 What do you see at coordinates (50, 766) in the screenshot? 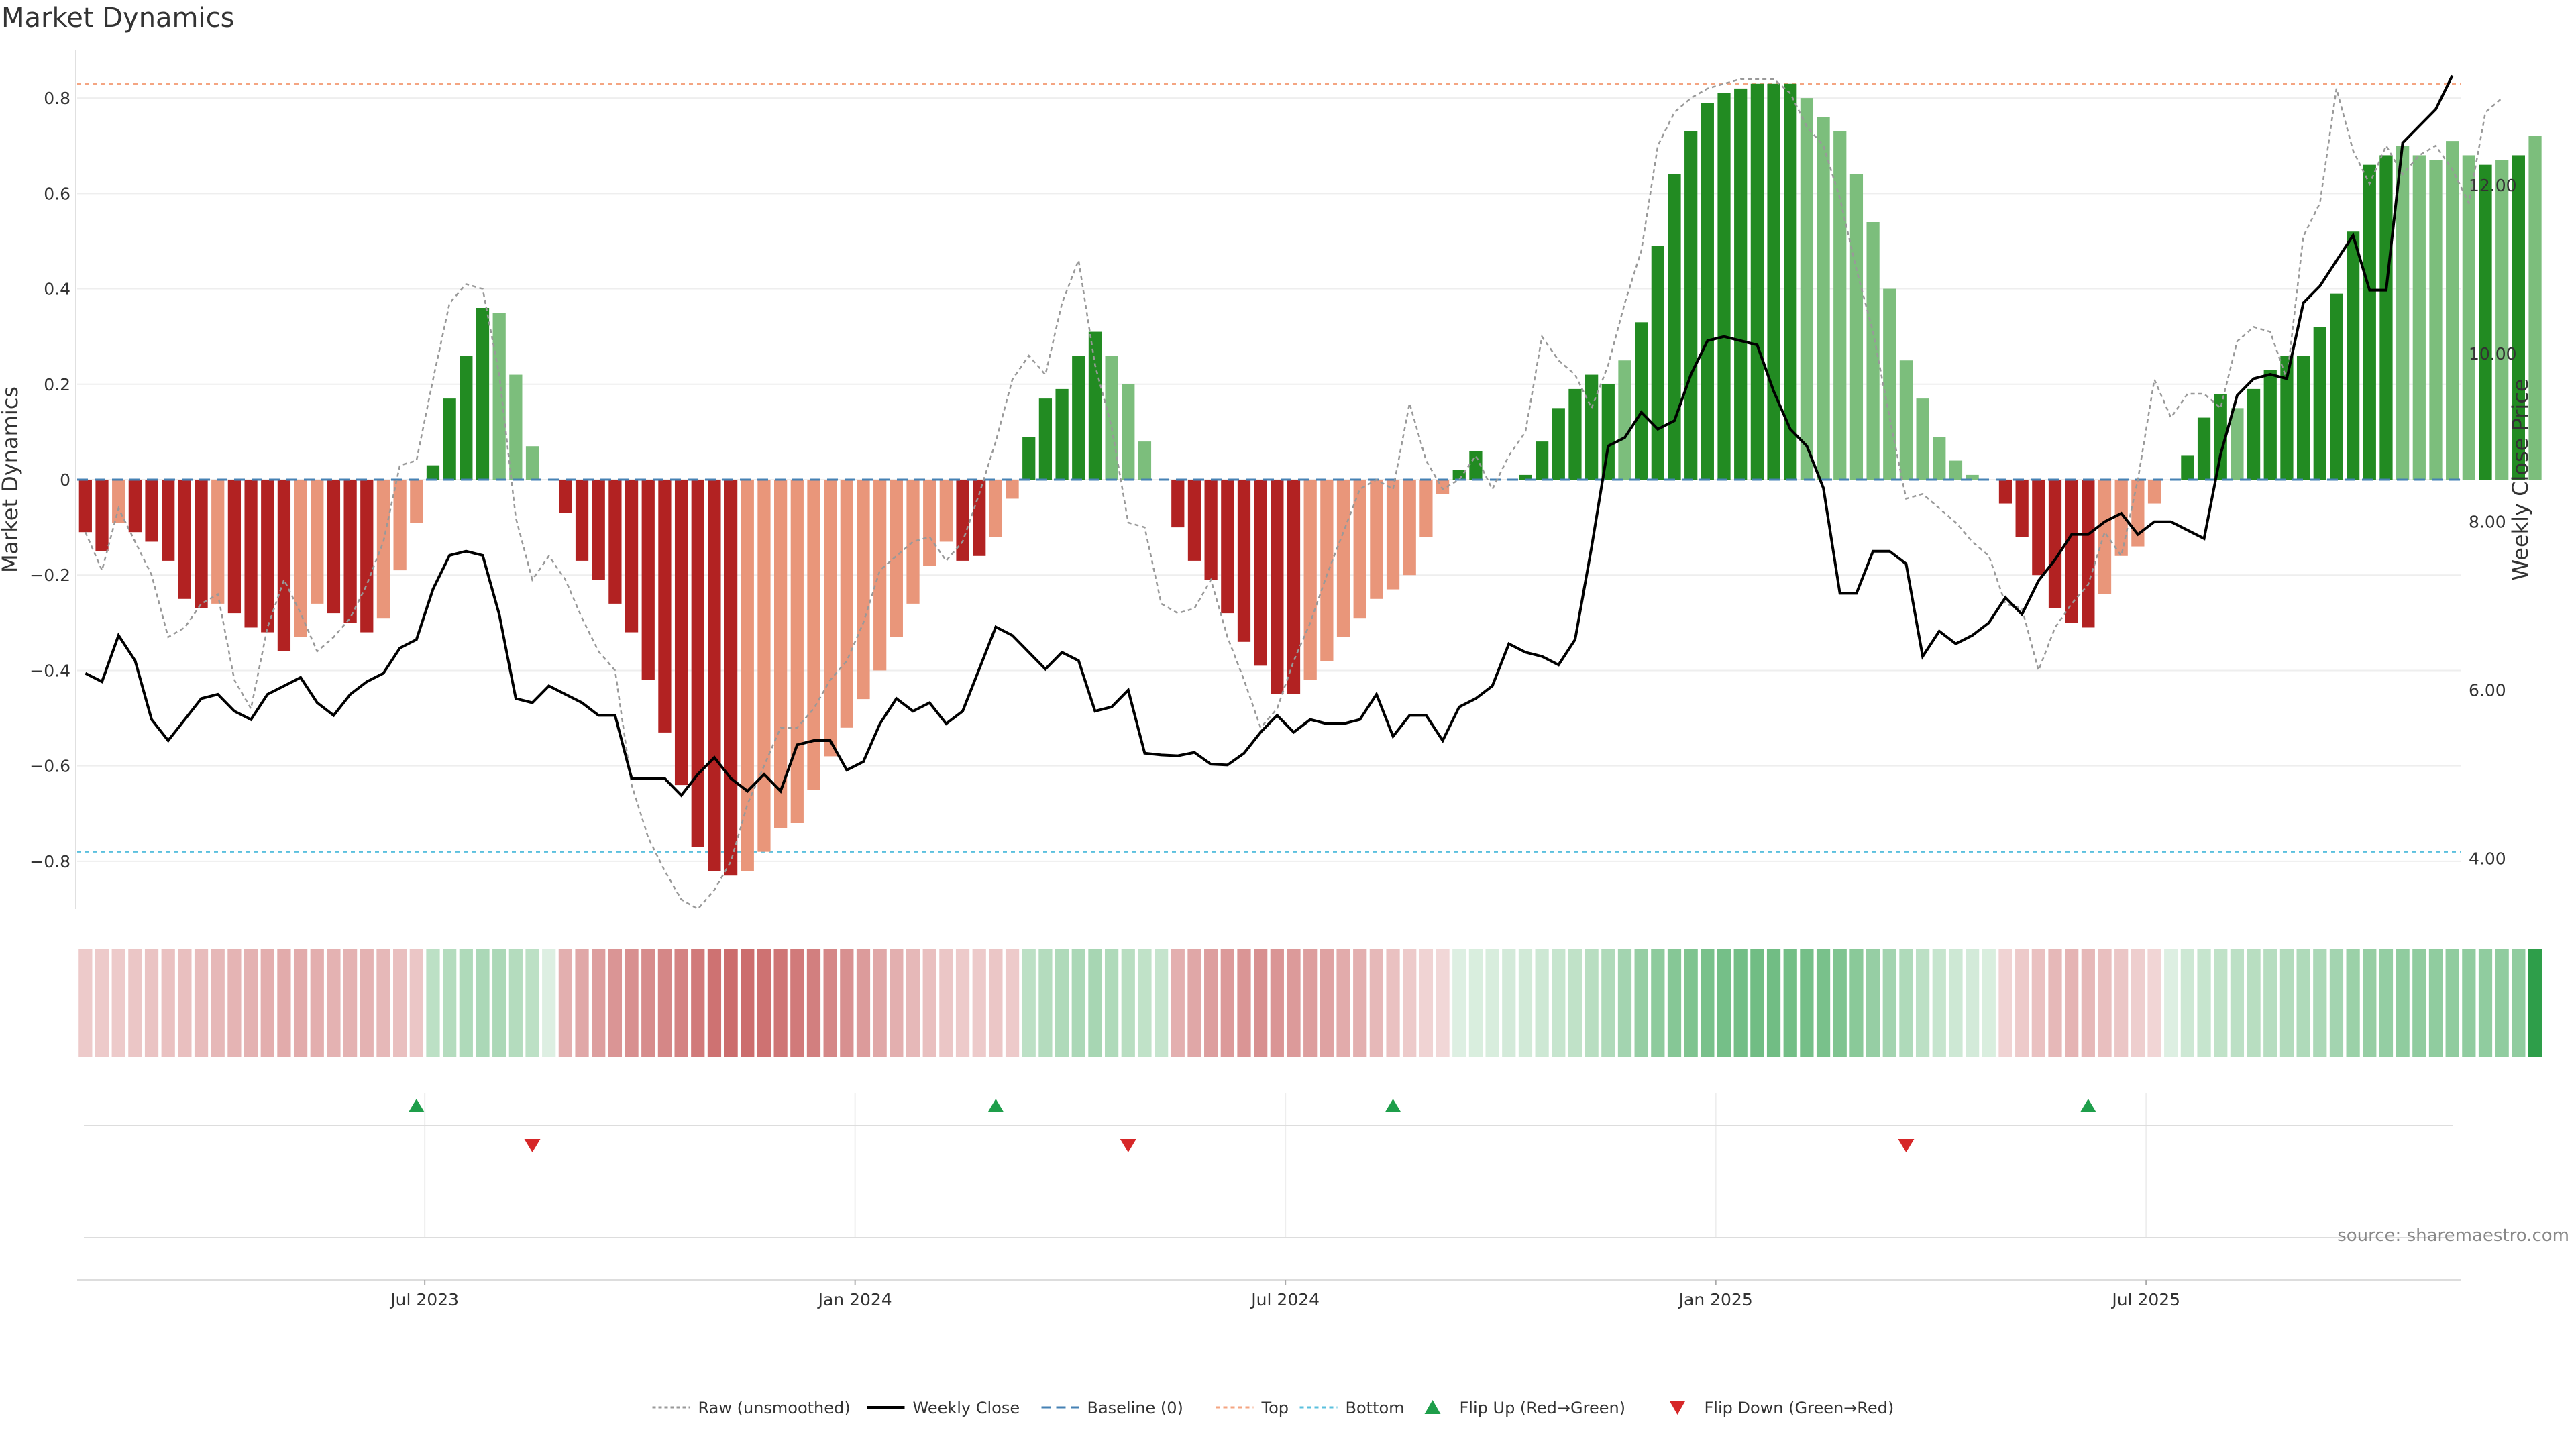
I see `y-tick-left-label: −0.6` at bounding box center [50, 766].